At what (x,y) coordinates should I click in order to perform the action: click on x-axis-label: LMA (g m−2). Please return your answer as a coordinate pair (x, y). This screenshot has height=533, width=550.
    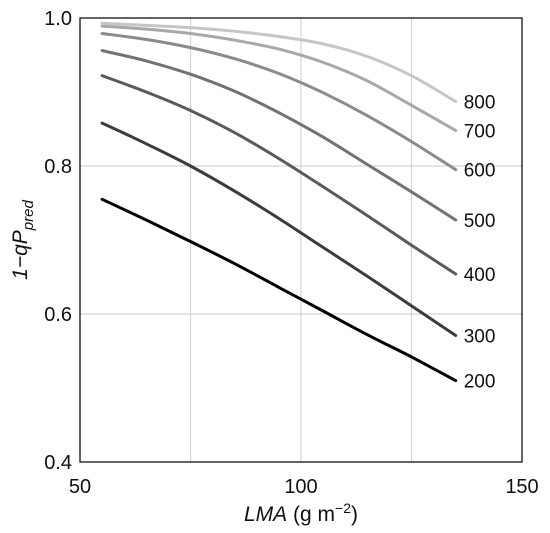
    Looking at the image, I should click on (301, 513).